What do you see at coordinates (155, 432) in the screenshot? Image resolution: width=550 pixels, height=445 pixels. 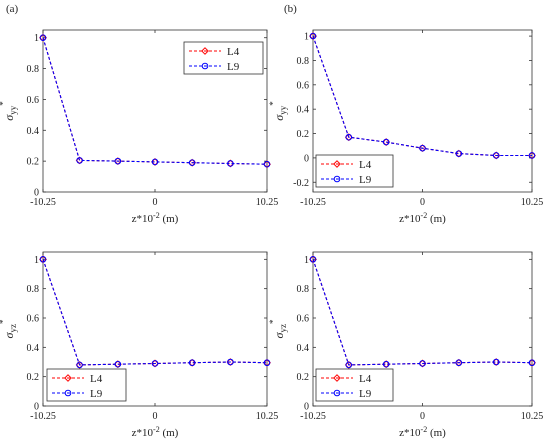 I see `x-axis-label: z*10-2 (m)` at bounding box center [155, 432].